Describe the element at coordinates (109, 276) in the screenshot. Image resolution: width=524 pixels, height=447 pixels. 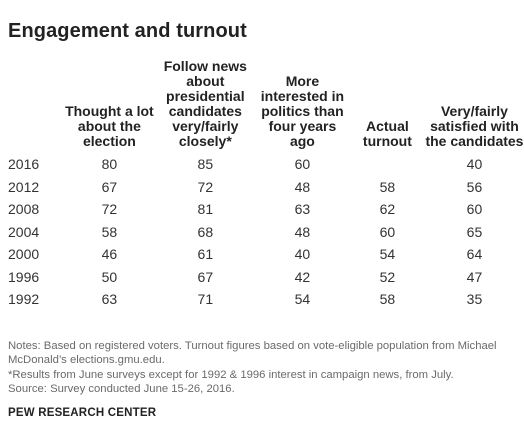
I see `value-cell: 50` at that location.